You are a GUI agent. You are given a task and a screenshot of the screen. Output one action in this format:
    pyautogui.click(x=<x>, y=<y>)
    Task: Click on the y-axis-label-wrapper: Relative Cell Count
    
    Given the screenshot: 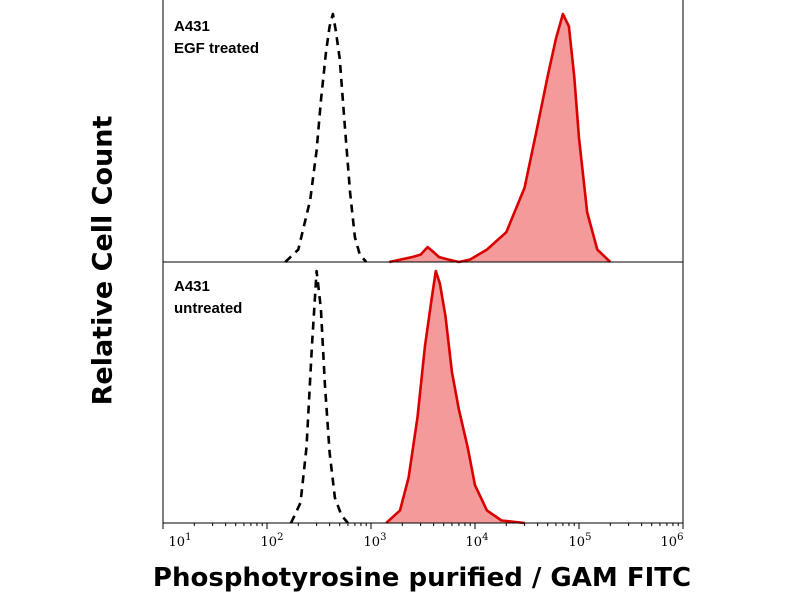 What is the action you would take?
    pyautogui.click(x=103, y=260)
    